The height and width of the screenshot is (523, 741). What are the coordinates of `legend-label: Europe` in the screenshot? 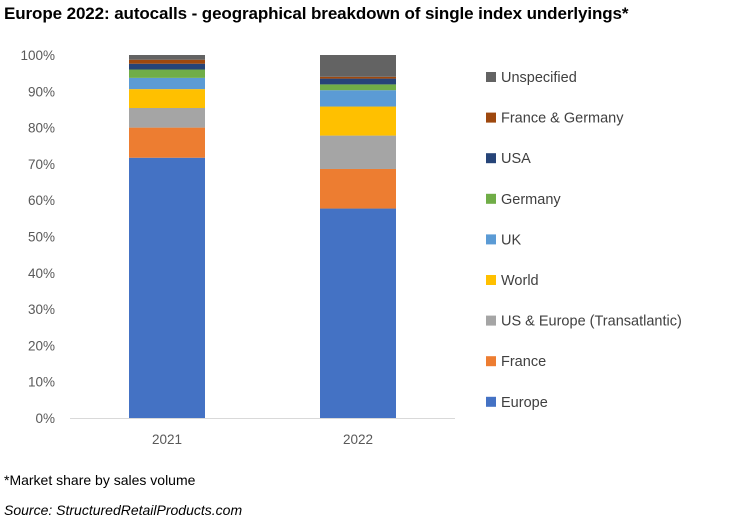 It's located at (524, 403).